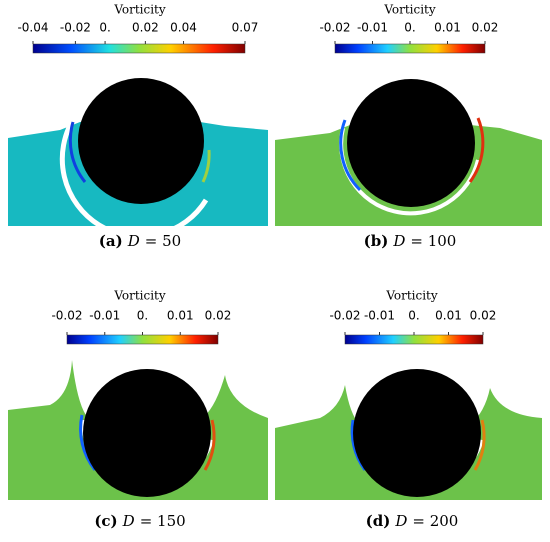  What do you see at coordinates (378, 521) in the screenshot?
I see `caption-tag: (d)` at bounding box center [378, 521].